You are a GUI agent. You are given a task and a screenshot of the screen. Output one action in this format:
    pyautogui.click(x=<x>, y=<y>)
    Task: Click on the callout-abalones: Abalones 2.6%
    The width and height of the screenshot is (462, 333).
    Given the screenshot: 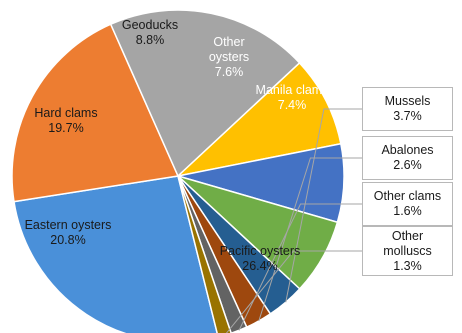 What is the action you would take?
    pyautogui.click(x=407, y=158)
    